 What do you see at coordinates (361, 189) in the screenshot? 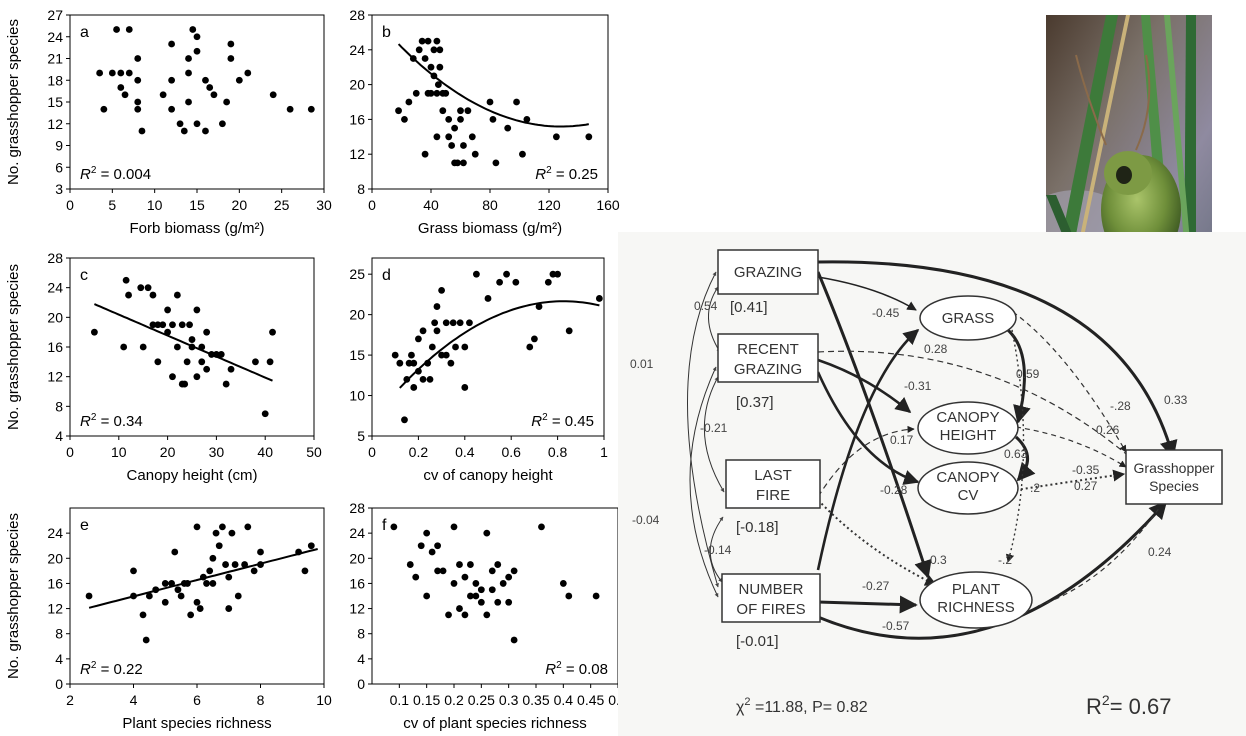
I see `y-tick-label: 8` at bounding box center [361, 189].